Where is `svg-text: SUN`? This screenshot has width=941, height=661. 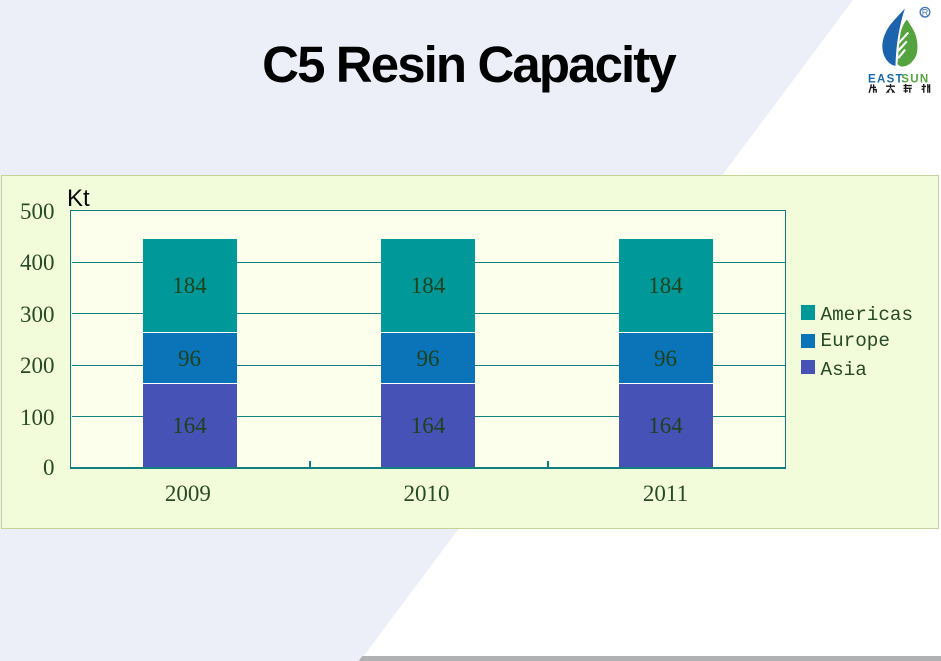 svg-text: SUN is located at coordinates (915, 79).